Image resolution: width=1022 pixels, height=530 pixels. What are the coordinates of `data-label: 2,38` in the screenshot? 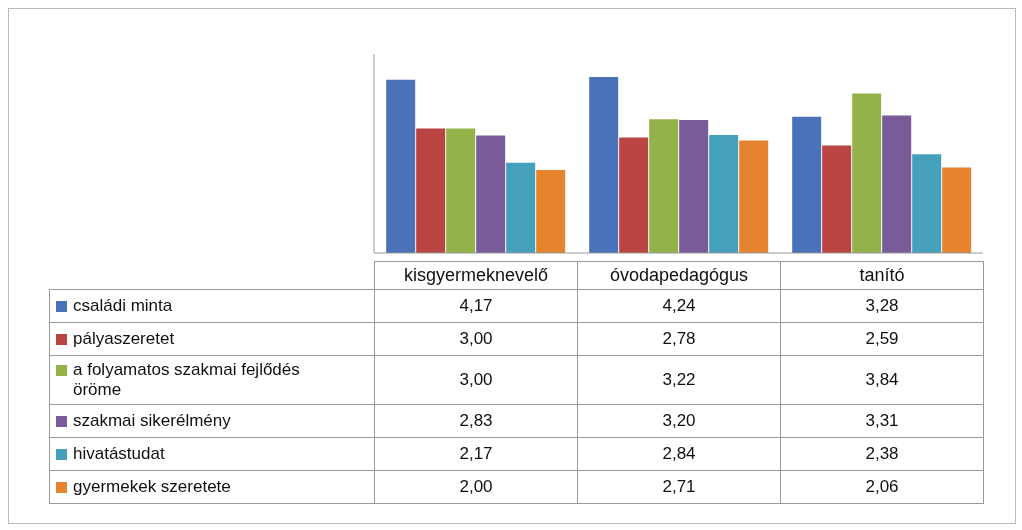 It's located at (882, 454).